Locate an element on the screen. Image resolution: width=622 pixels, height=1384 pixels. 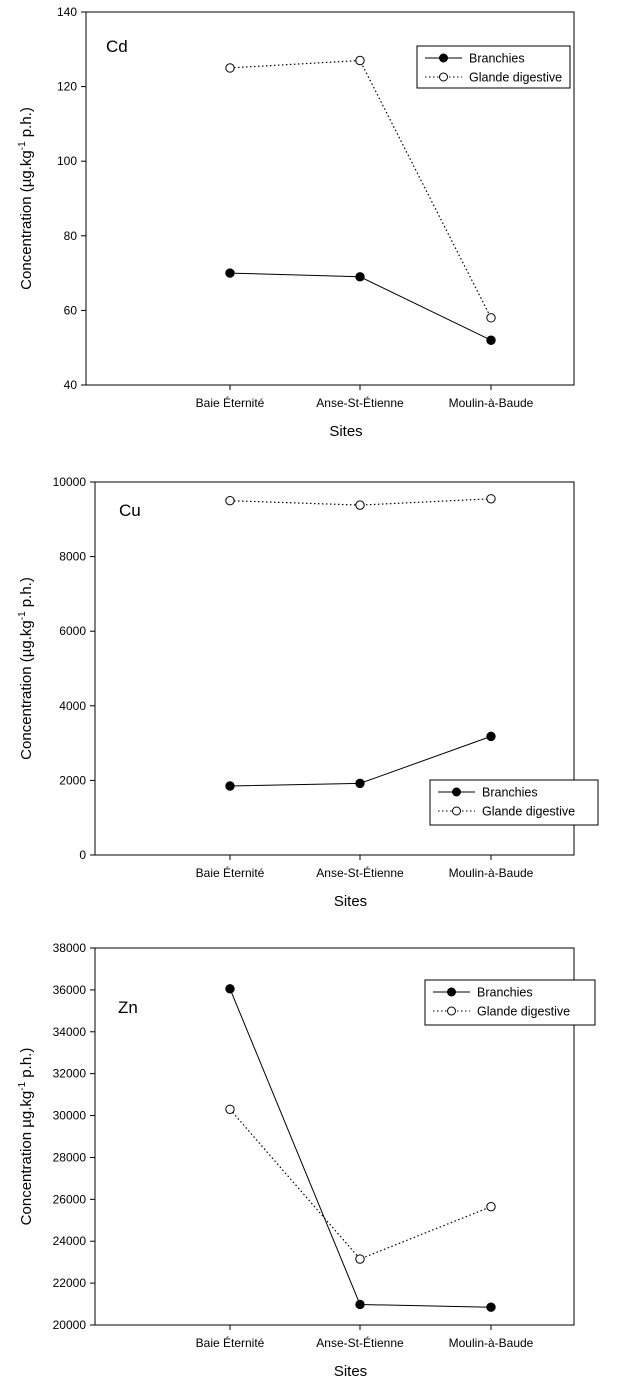
panel2-y-axis-title: Concentration (µg.kg-1 p.h.) is located at coordinates (26, 668).